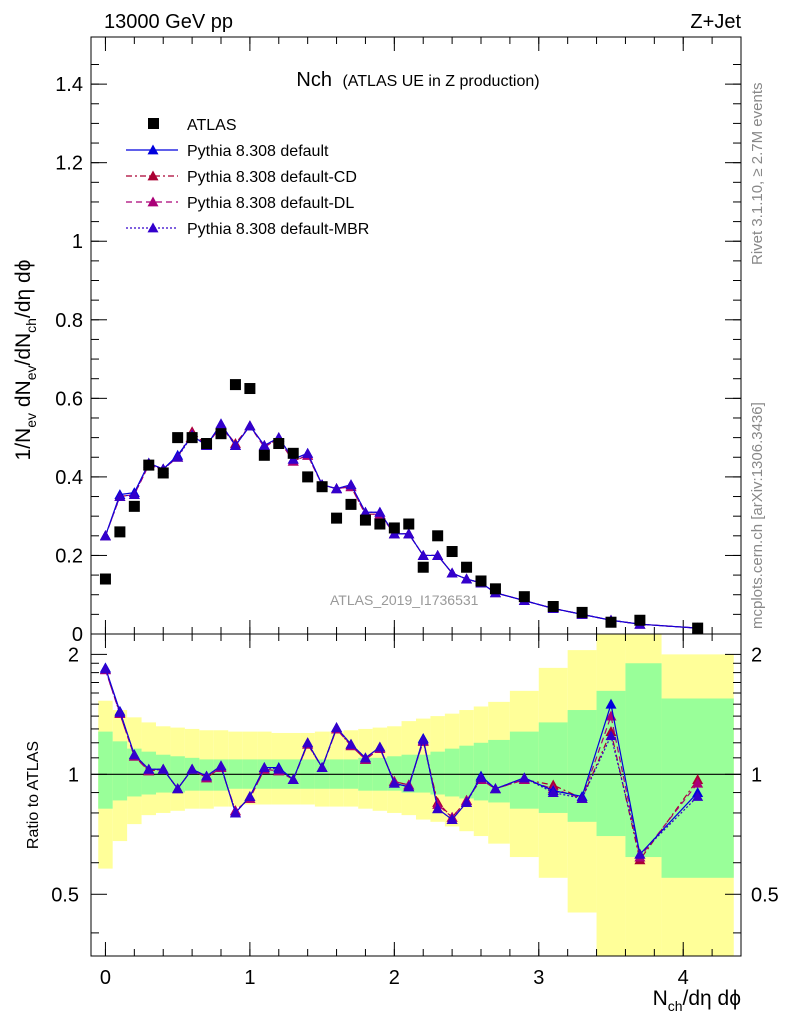  What do you see at coordinates (153, 149) in the screenshot?
I see `legend-marker-default` at bounding box center [153, 149].